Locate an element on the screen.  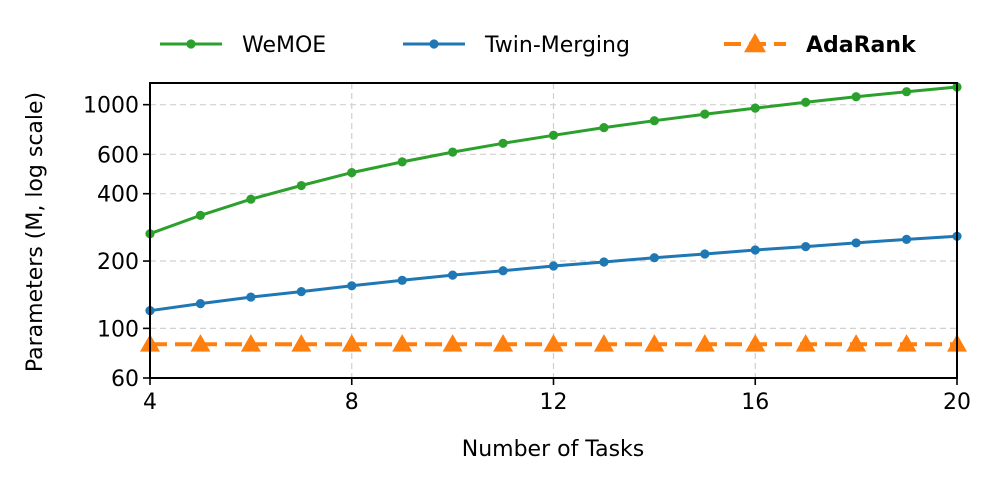
legend: WeMOE Twin-Merging AdaRank is located at coordinates (538, 45).